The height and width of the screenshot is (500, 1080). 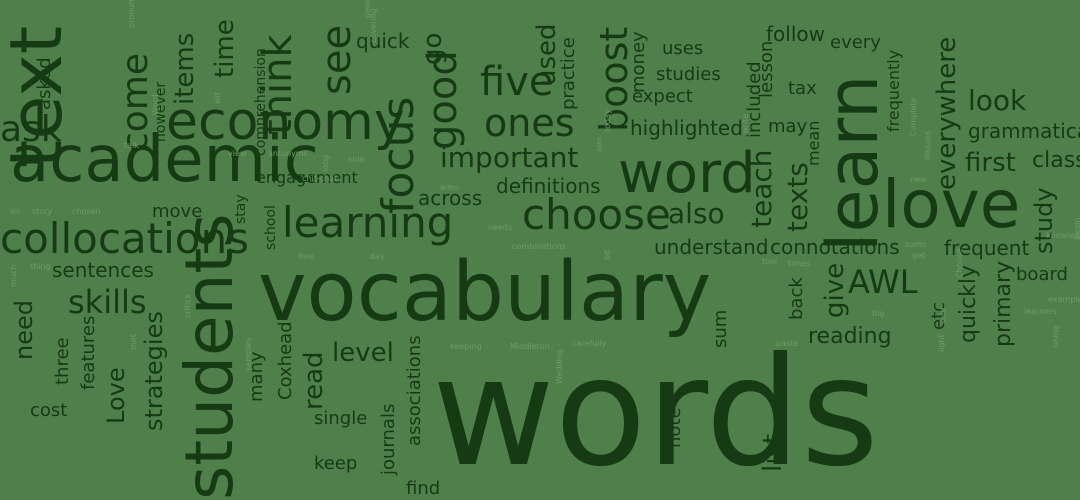 I want to click on cloud-word: five, so click(x=517, y=82).